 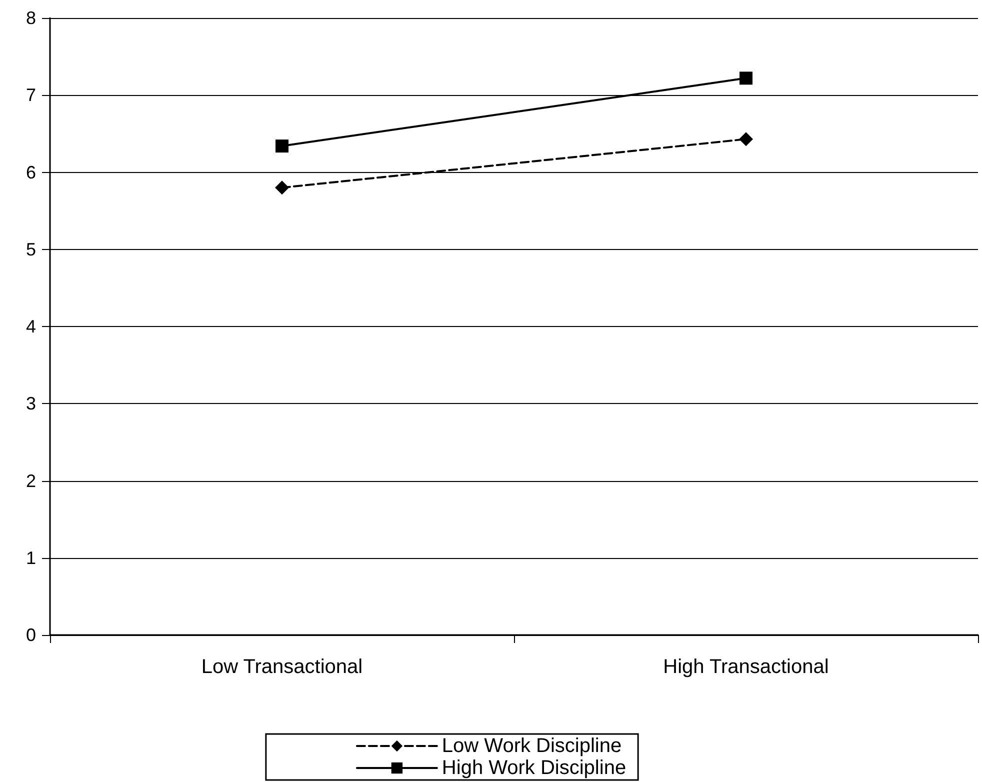 I want to click on y-tick-label: 0, so click(x=31, y=635).